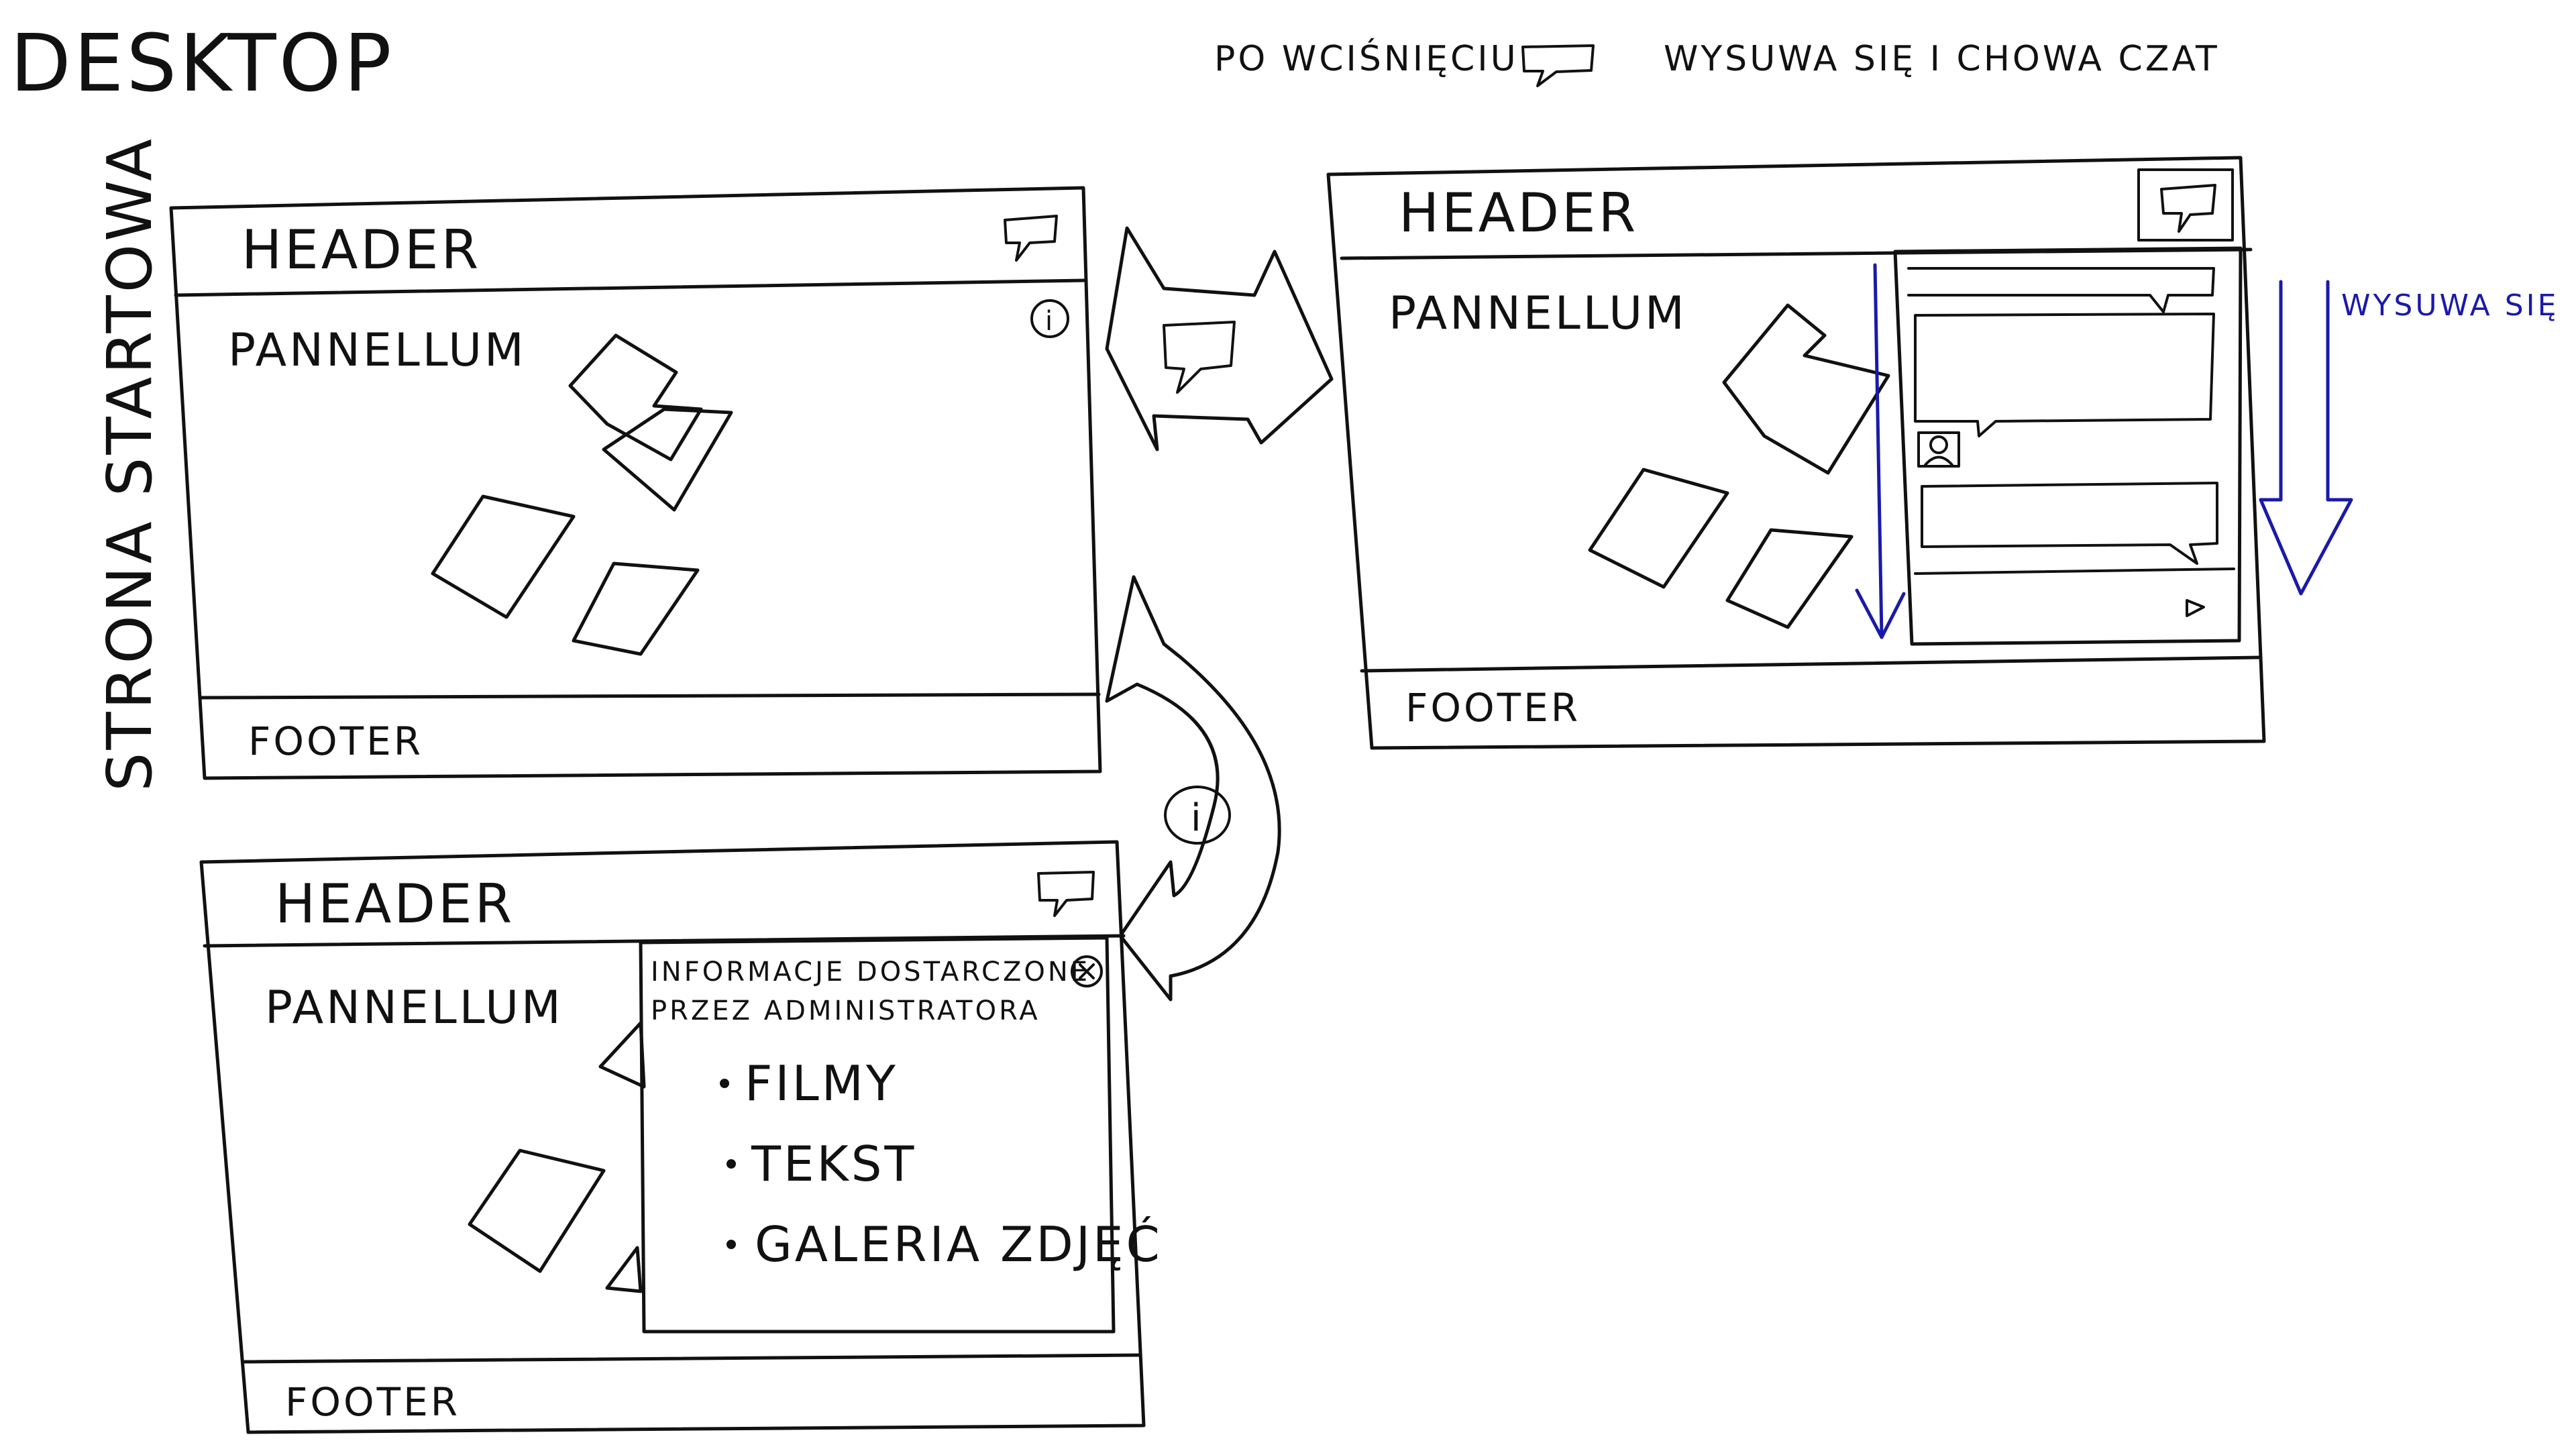  Describe the element at coordinates (2450, 305) in the screenshot. I see `slide-in-label: WYSUWA SIĘ` at that location.